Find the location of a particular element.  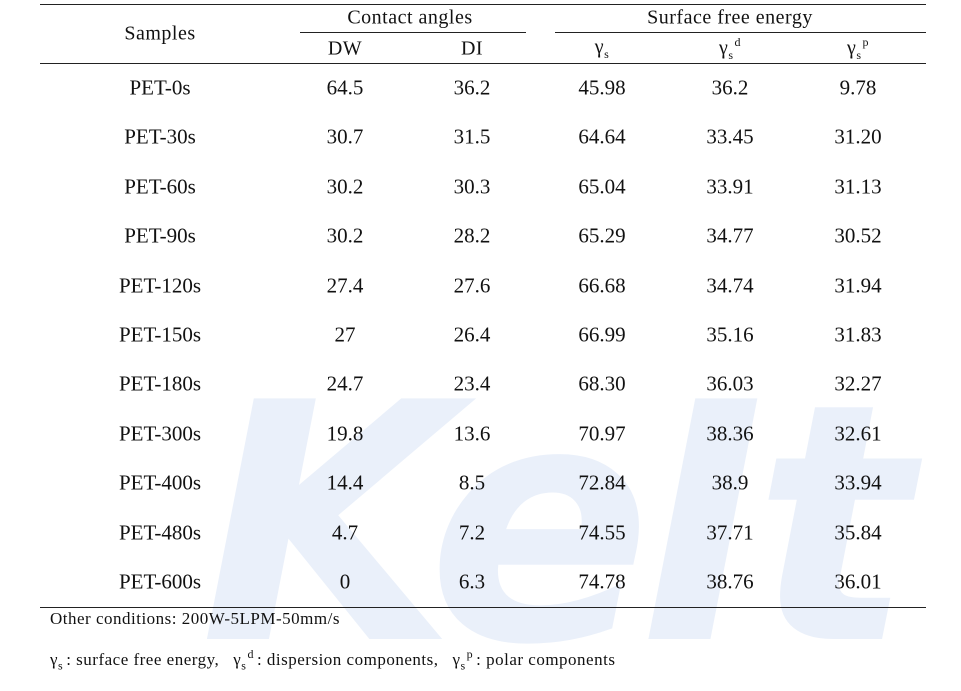

note-conditions: Other conditions: 200W-5LPM-50mm/s is located at coordinates (195, 618).